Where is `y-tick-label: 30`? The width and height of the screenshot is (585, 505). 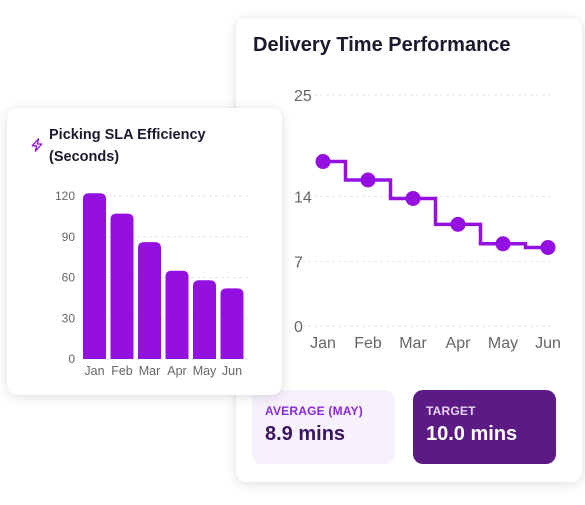
y-tick-label: 30 is located at coordinates (69, 318).